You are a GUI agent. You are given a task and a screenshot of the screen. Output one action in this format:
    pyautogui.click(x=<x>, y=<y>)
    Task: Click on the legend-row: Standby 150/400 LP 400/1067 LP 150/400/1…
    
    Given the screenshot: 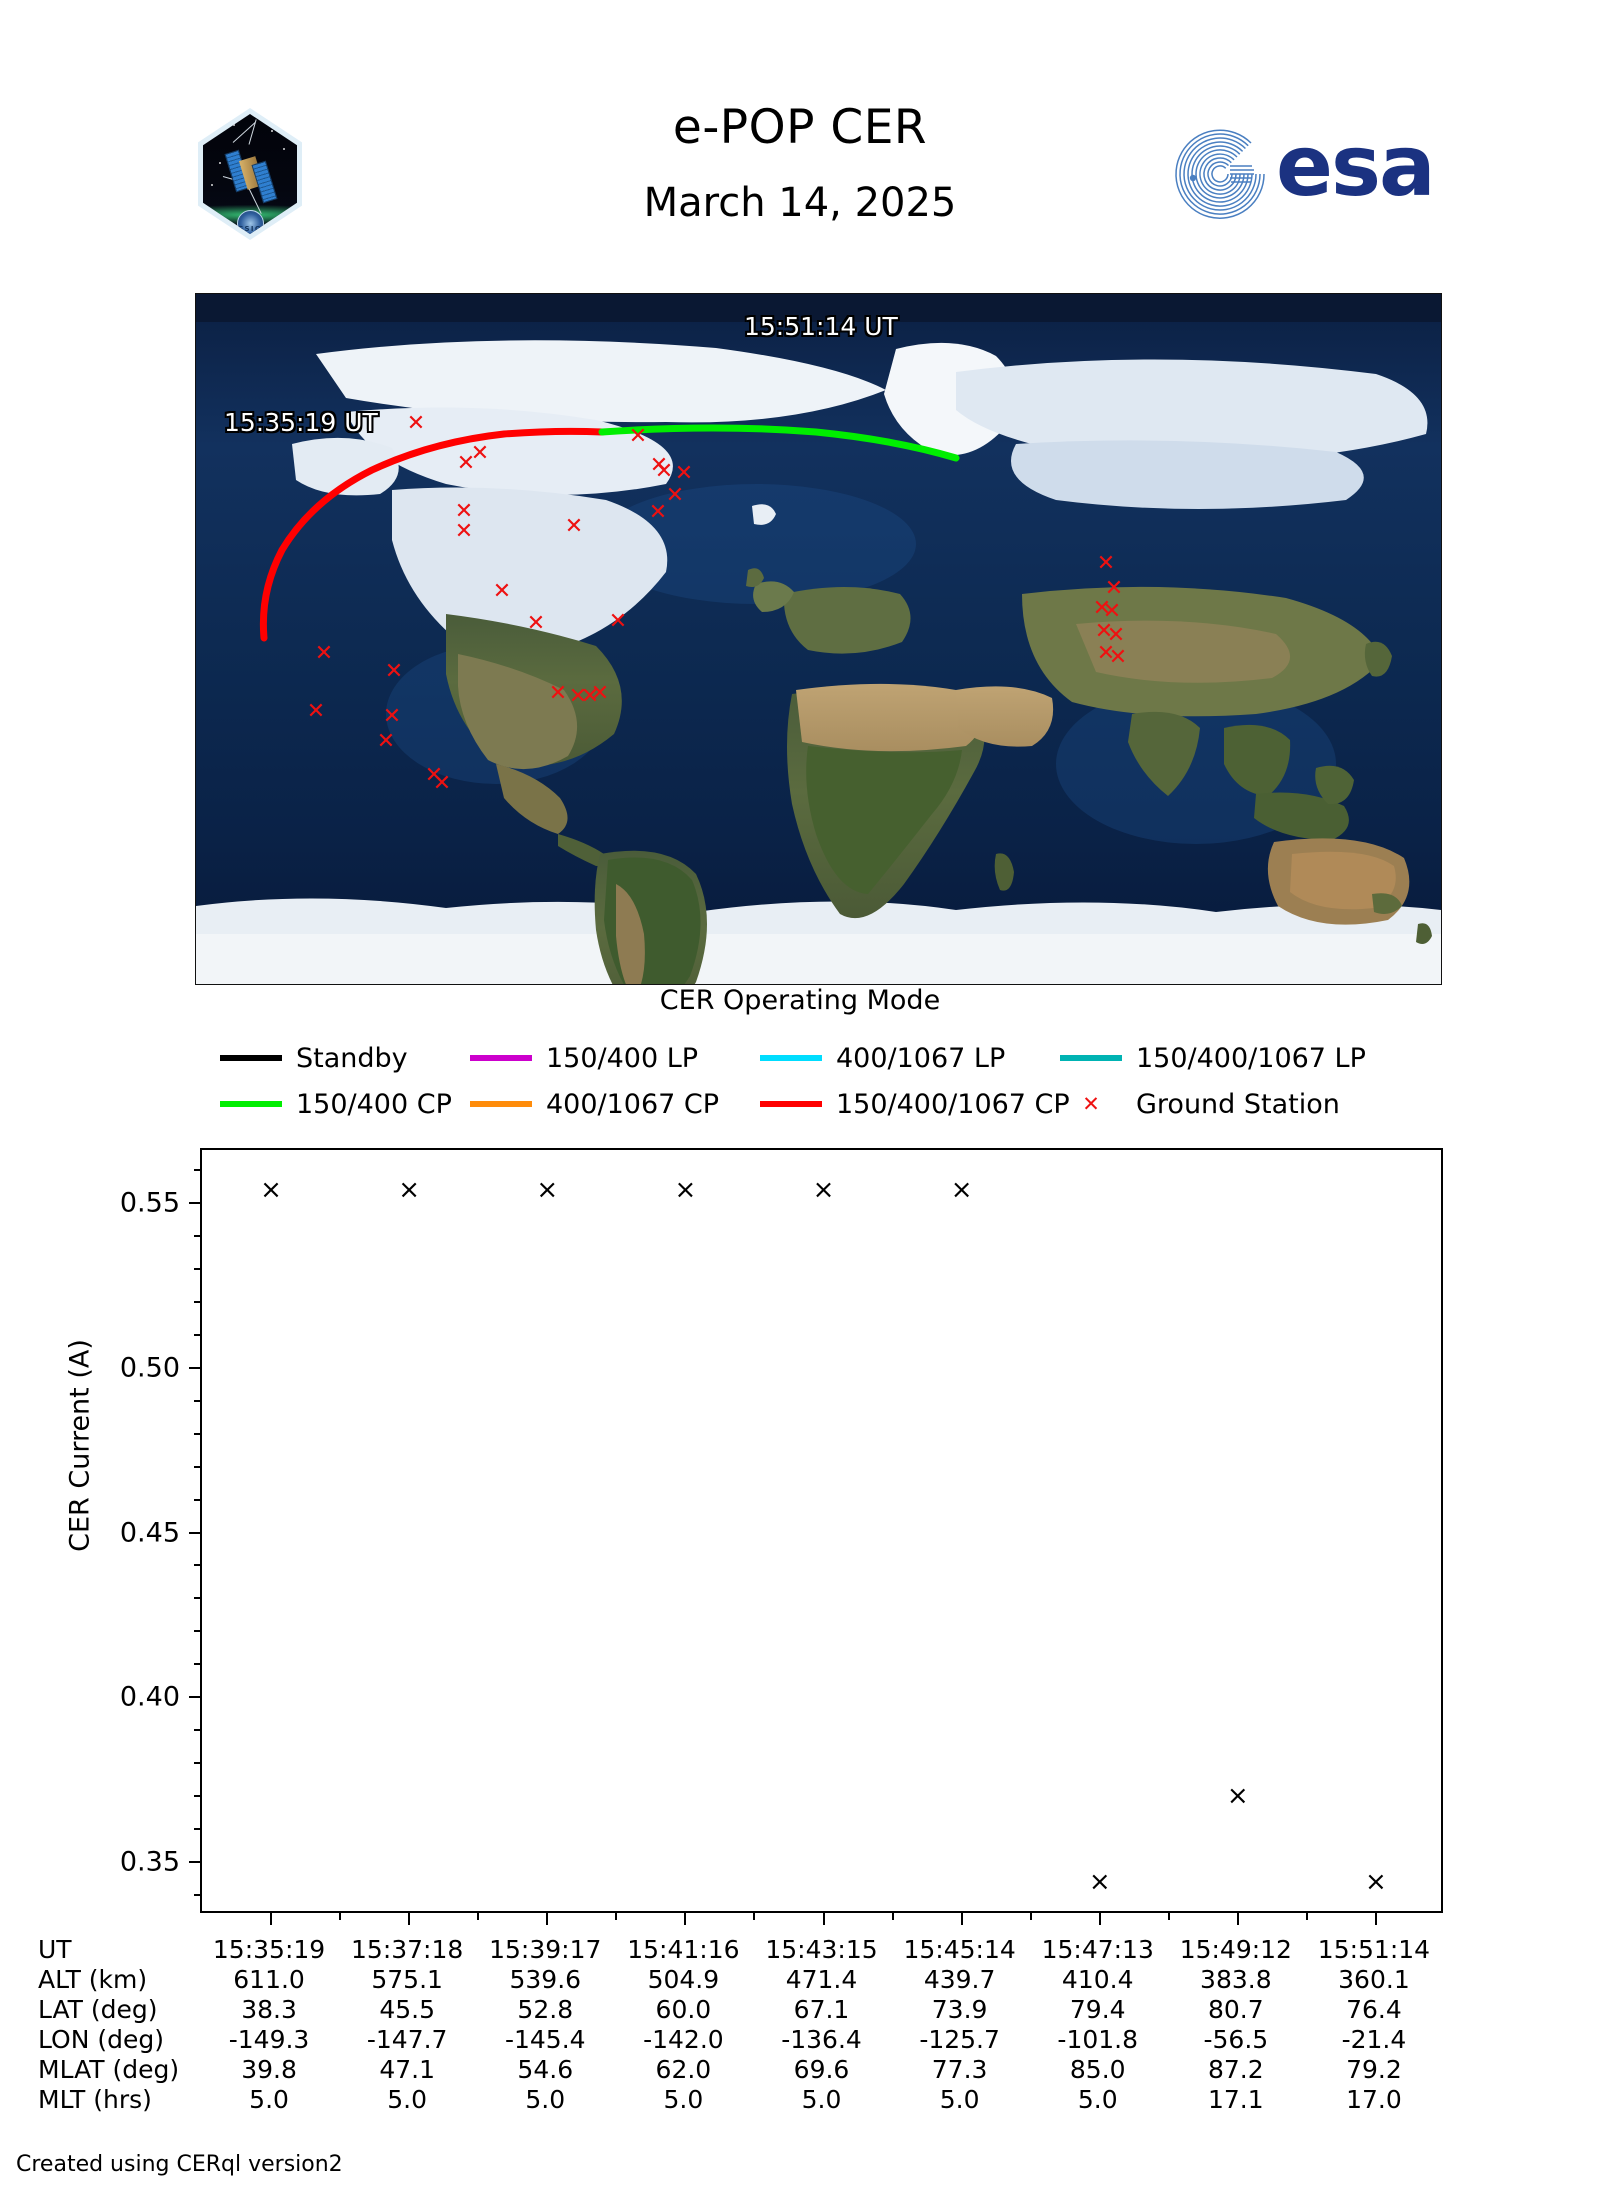 What is the action you would take?
    pyautogui.click(x=830, y=1058)
    